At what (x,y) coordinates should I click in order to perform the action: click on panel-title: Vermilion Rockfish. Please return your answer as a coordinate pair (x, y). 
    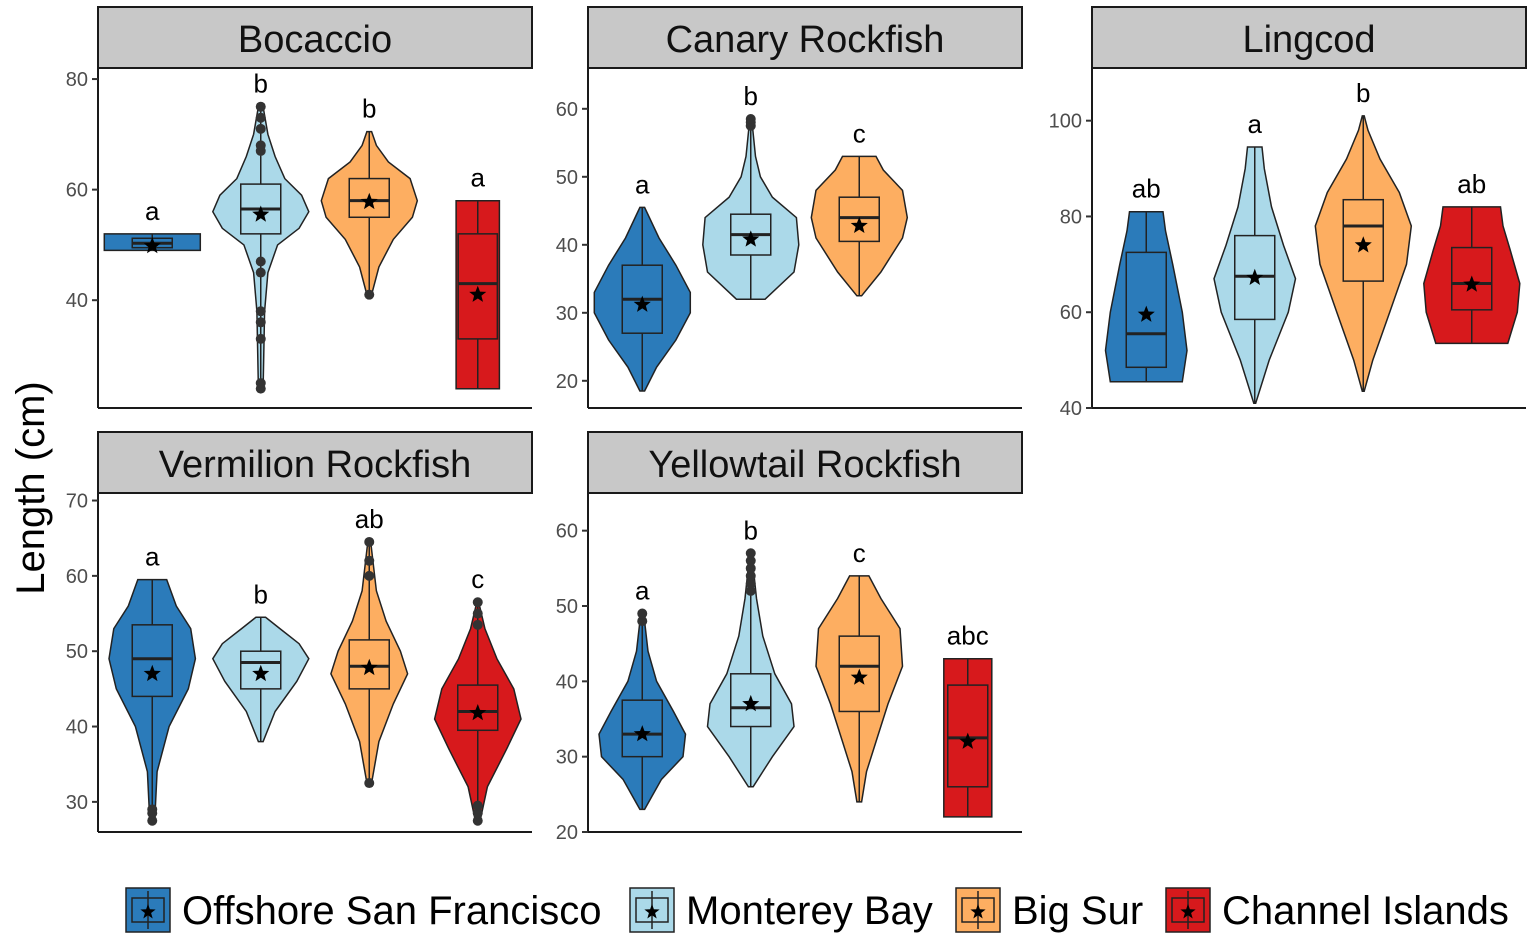
    Looking at the image, I should click on (315, 465).